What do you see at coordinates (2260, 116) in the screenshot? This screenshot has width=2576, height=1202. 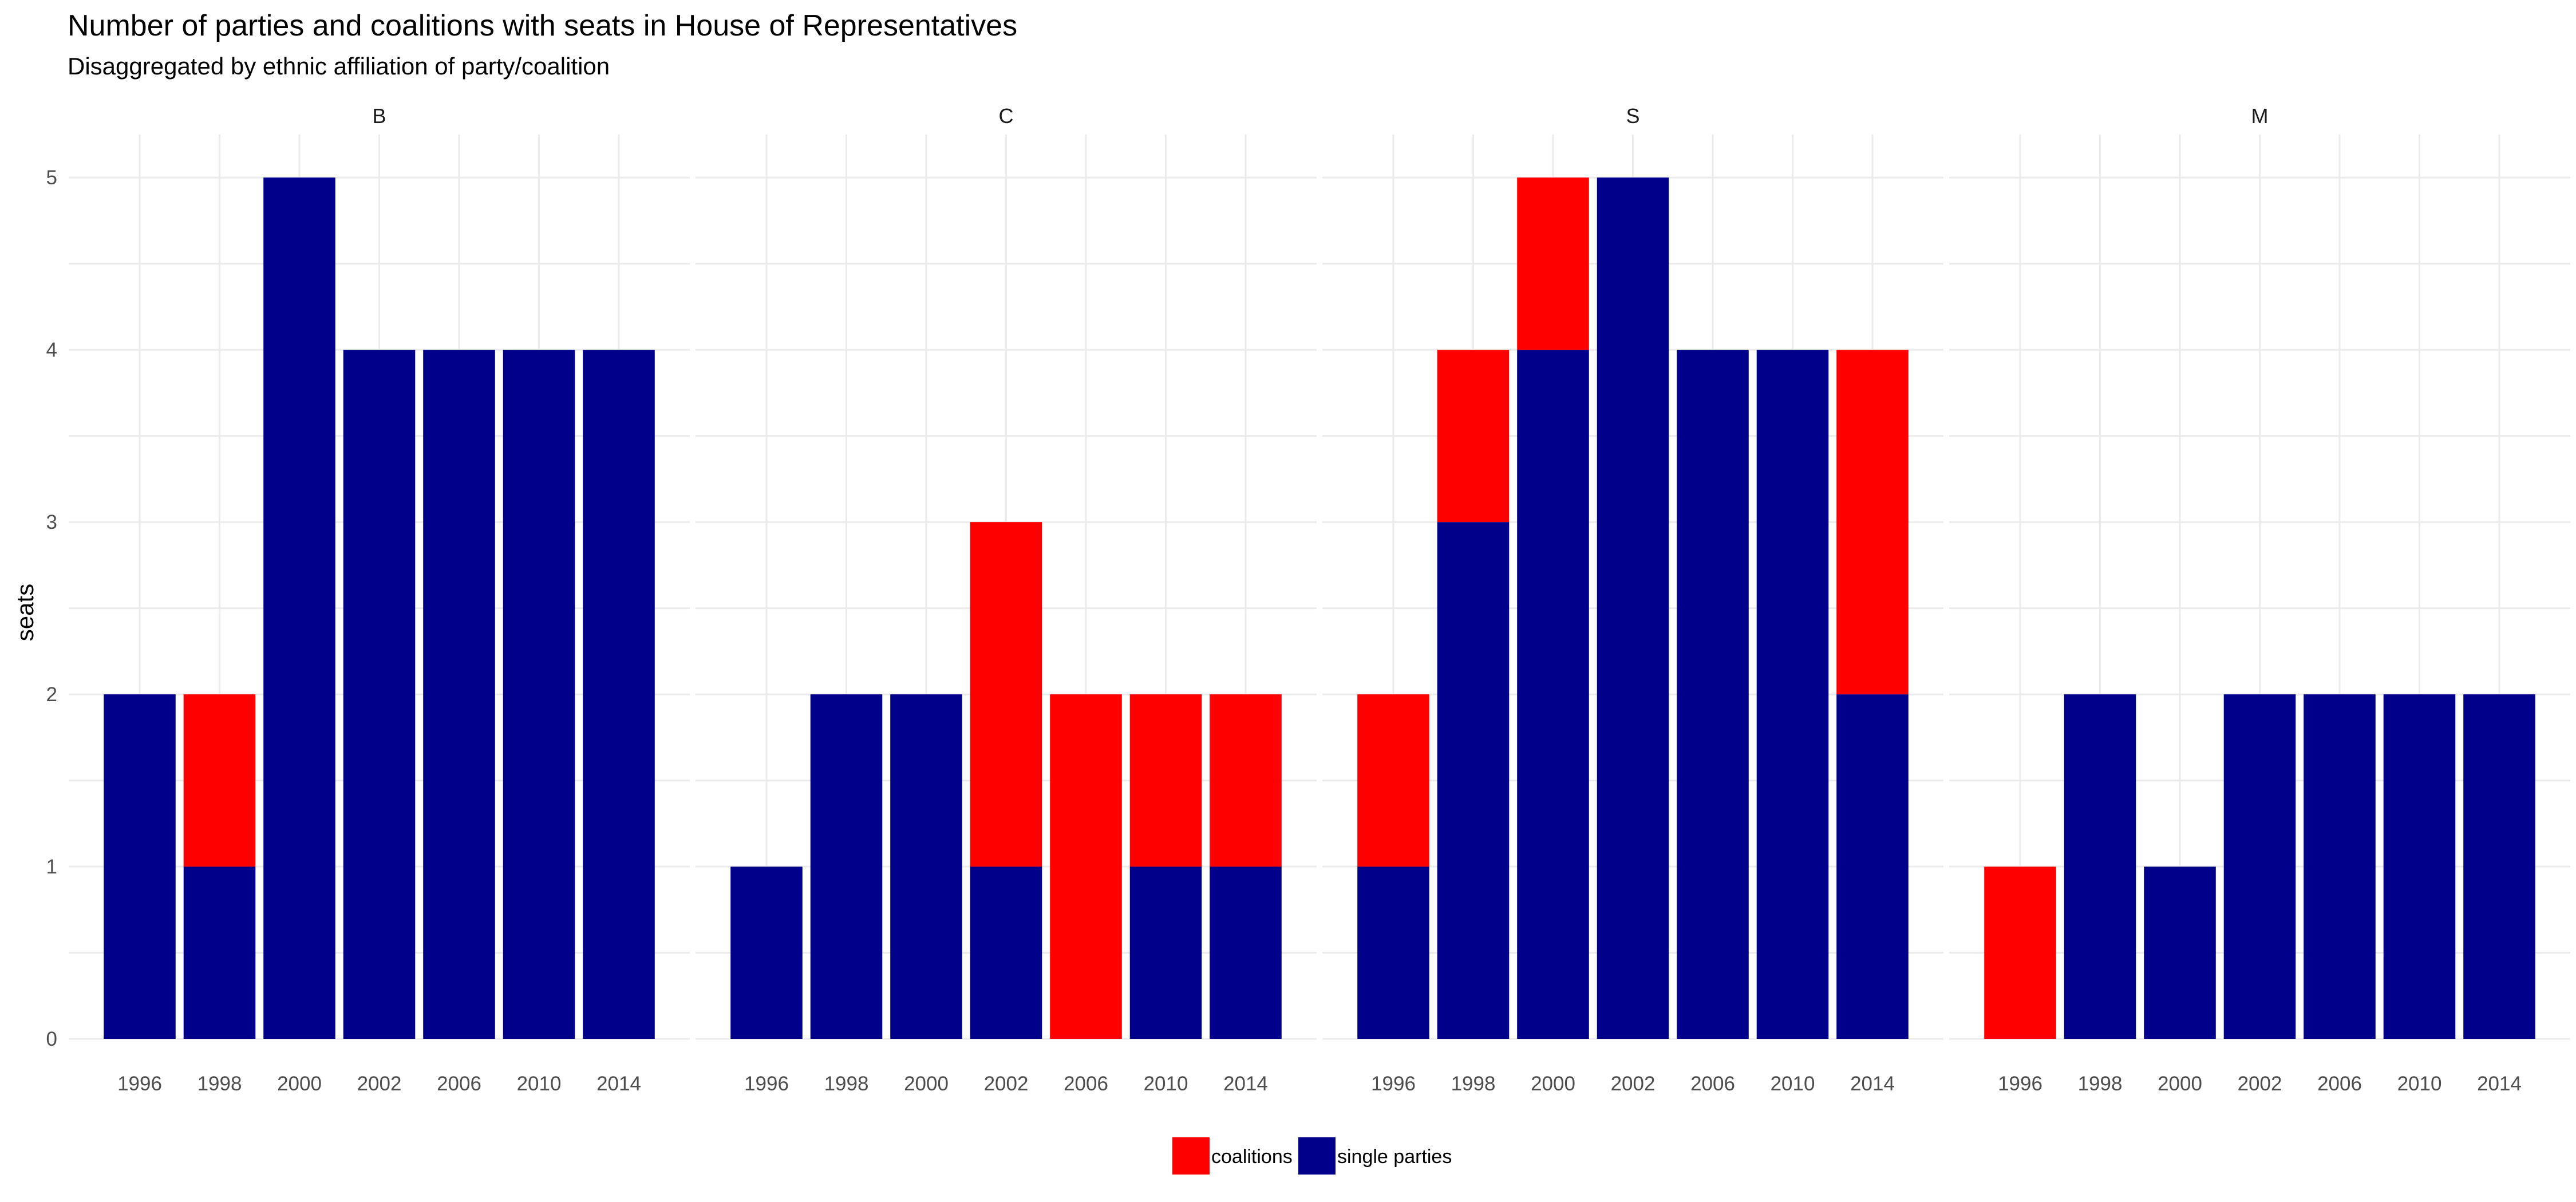 I see `facet-label: M` at bounding box center [2260, 116].